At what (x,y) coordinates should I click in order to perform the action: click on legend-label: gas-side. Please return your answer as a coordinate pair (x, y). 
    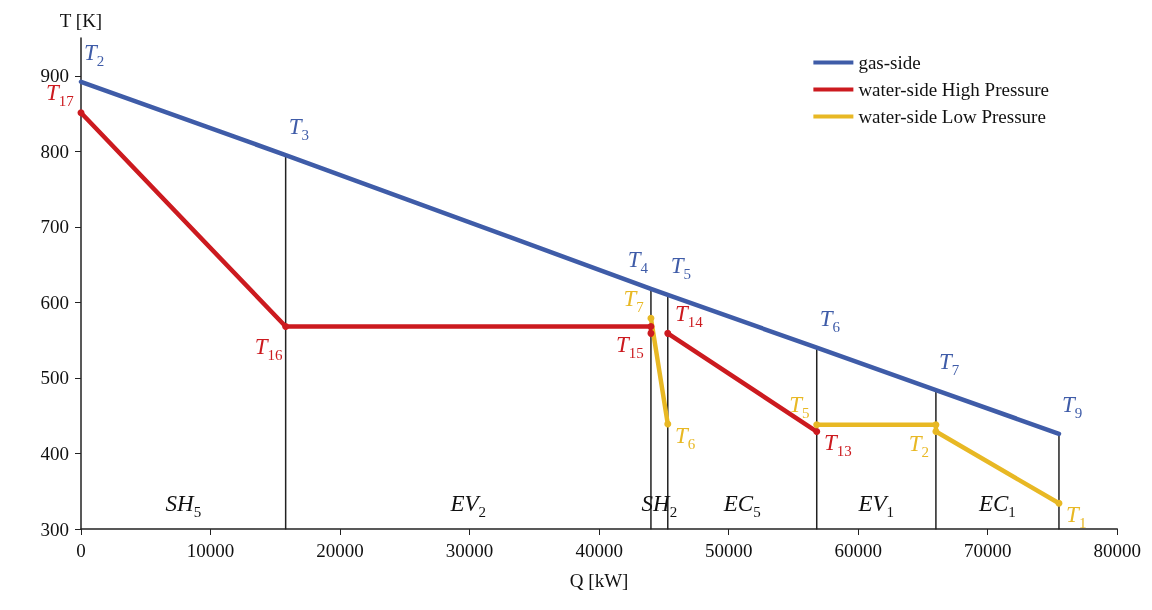
    Looking at the image, I should click on (889, 62).